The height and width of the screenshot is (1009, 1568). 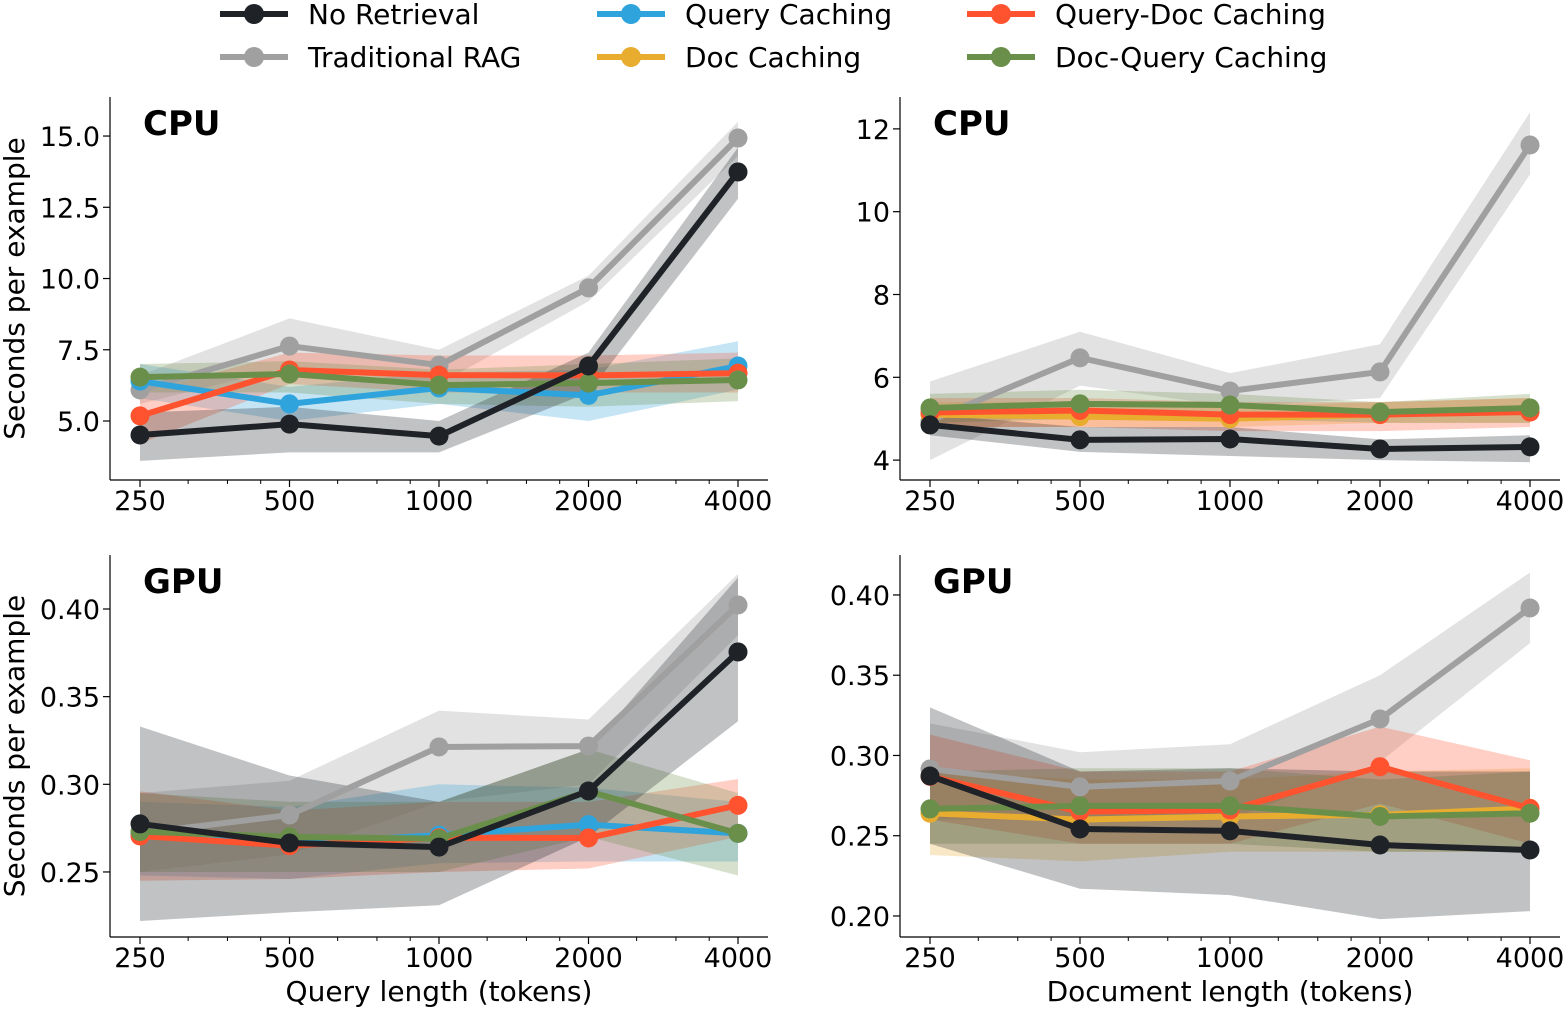 What do you see at coordinates (860, 917) in the screenshot?
I see `y-tick-label: 0.20` at bounding box center [860, 917].